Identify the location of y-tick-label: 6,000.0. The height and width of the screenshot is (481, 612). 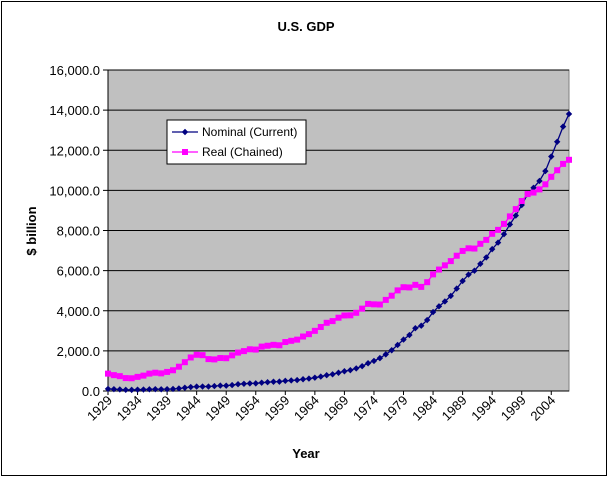
(78, 271).